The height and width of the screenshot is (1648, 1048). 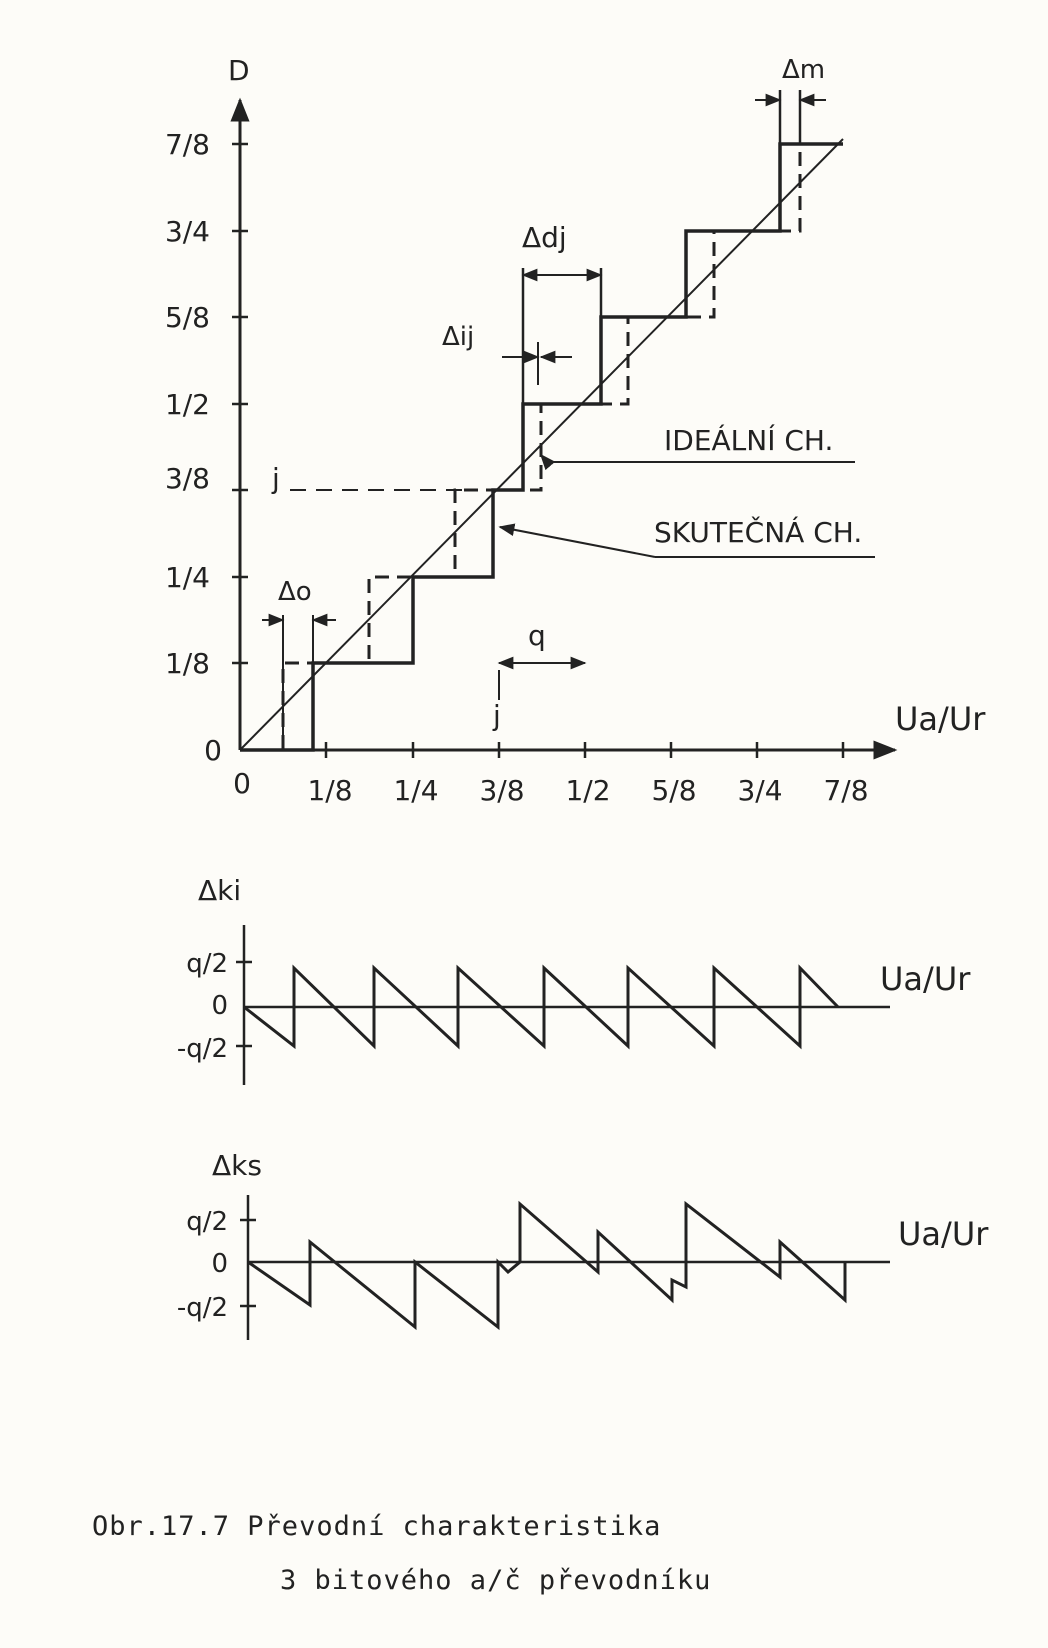 What do you see at coordinates (187, 231) in the screenshot?
I see `y-tick-3-4: 3/4` at bounding box center [187, 231].